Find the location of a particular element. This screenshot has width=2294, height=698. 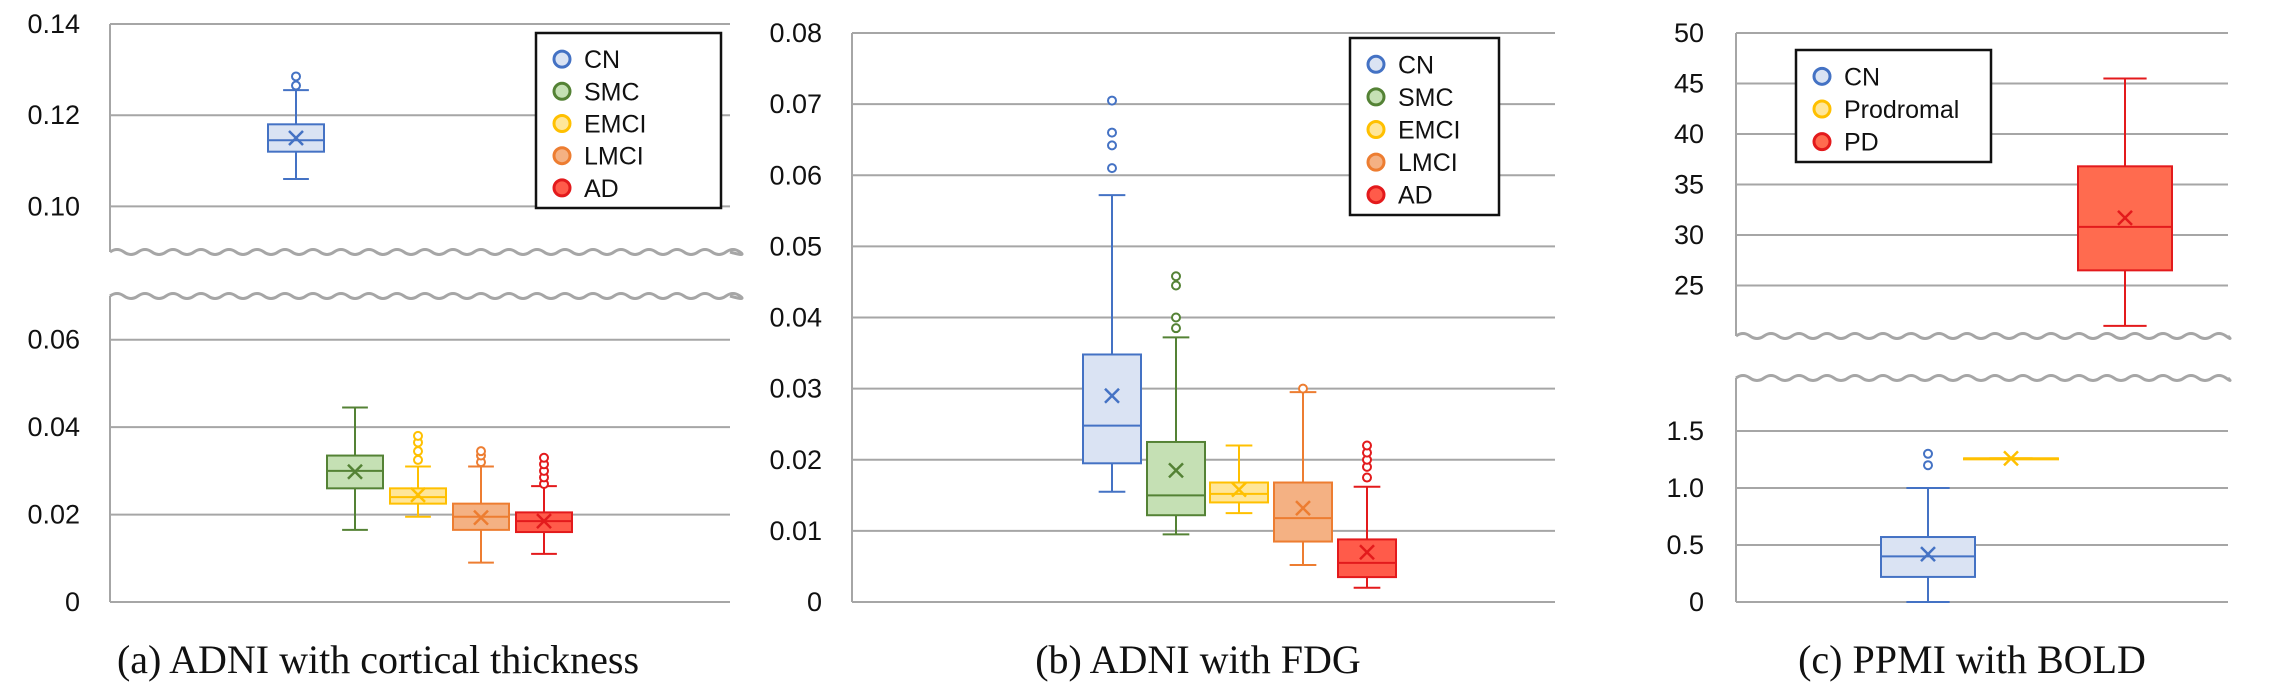

y-tick-label: 35 is located at coordinates (1689, 185).